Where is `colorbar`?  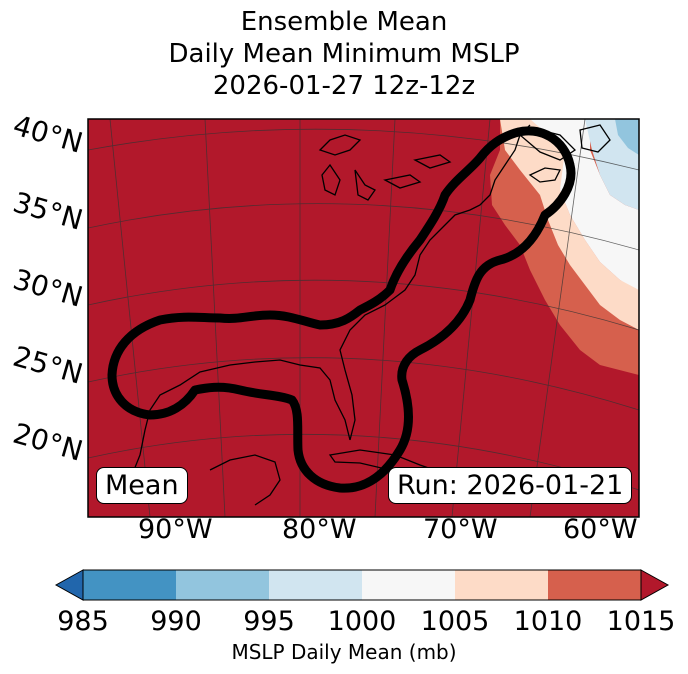 colorbar is located at coordinates (362, 585).